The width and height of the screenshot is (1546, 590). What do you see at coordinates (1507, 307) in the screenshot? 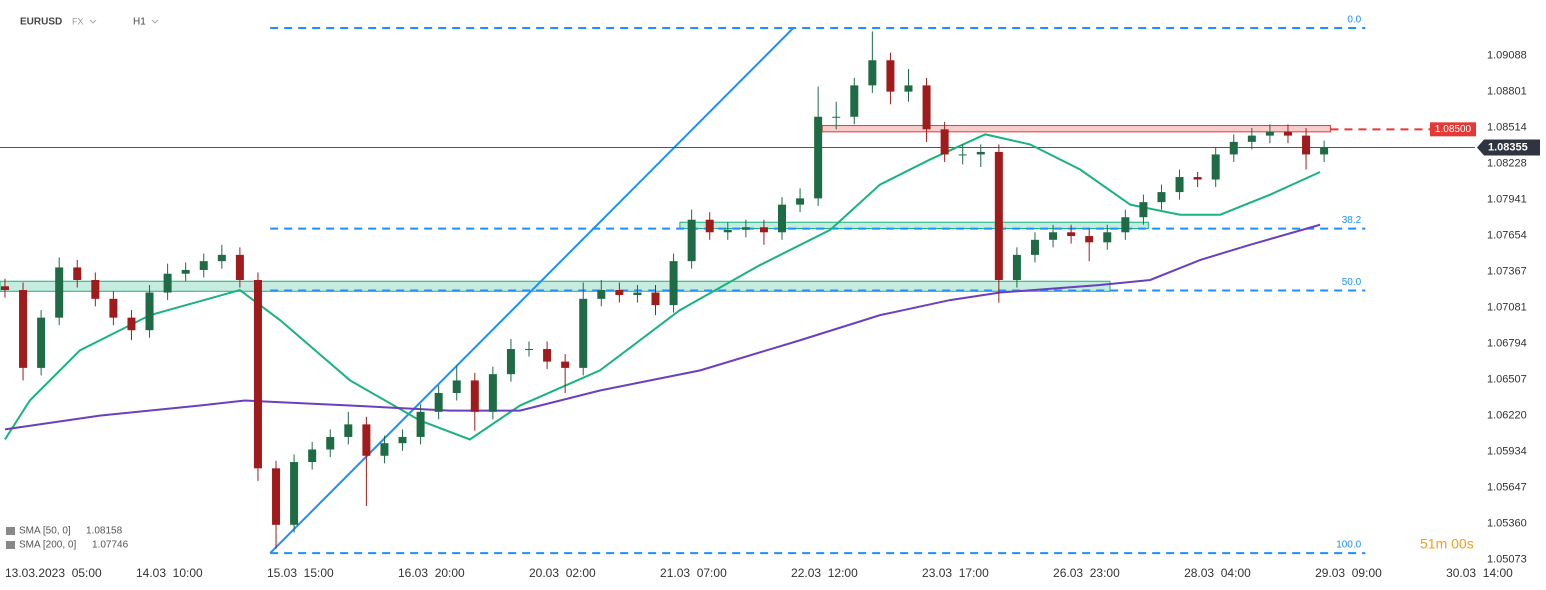
I see `y-tick-label: 1.07081` at bounding box center [1507, 307].